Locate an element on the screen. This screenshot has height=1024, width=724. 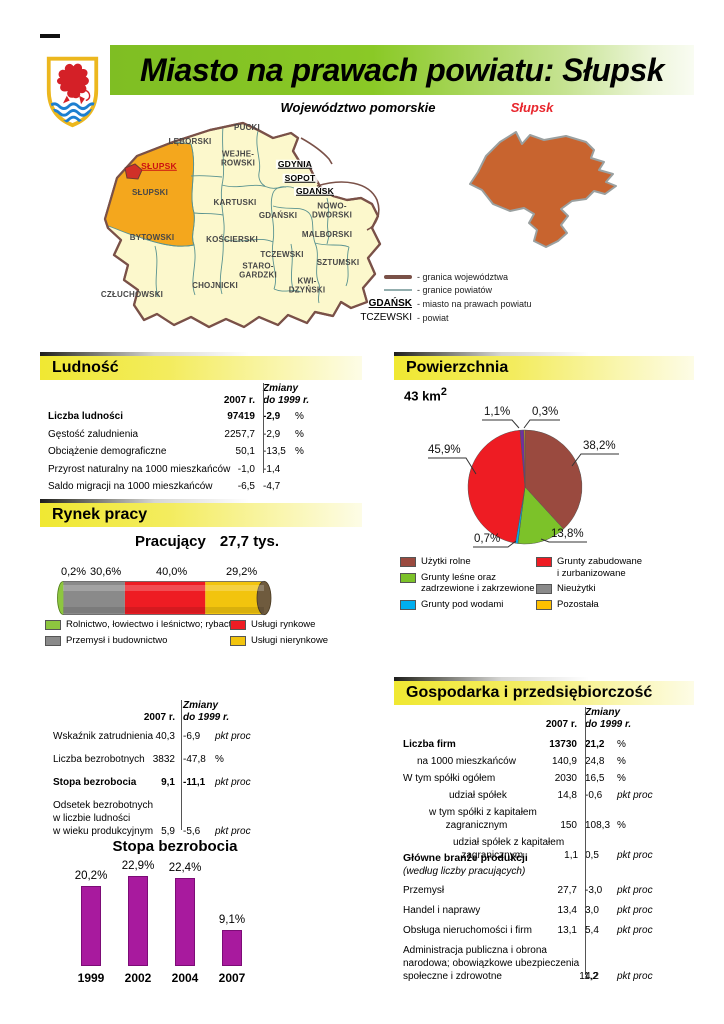
table-row: udział spółek 14,8 -0,6 pkt proc is located at coordinates (551, 795).